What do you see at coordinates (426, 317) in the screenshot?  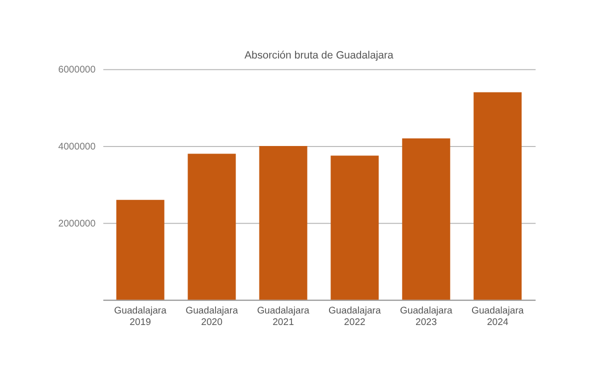 I see `x-tick-label: Guadalajara 2023` at bounding box center [426, 317].